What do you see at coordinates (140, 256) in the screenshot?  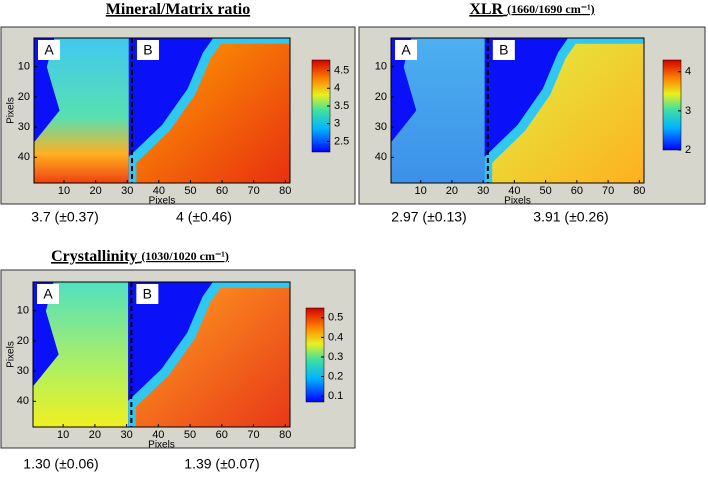 I see `panel-title: Crystallinity (1030/1020 cm⁻¹)` at bounding box center [140, 256].